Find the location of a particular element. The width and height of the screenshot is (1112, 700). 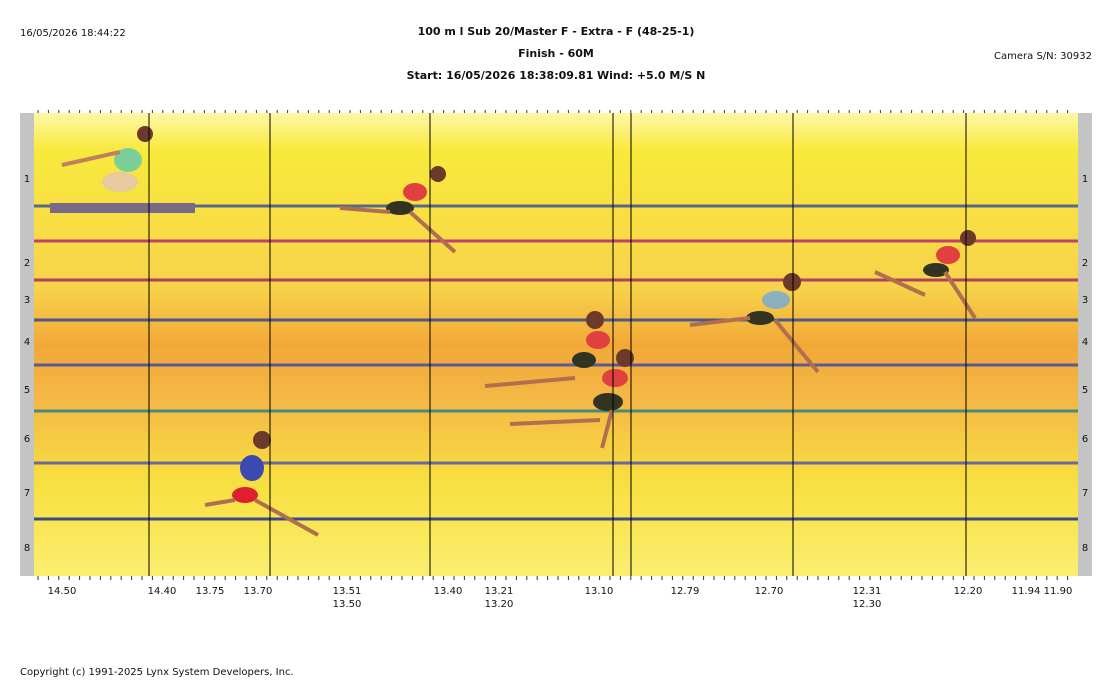

time-label: 12.31 is located at coordinates (867, 591).